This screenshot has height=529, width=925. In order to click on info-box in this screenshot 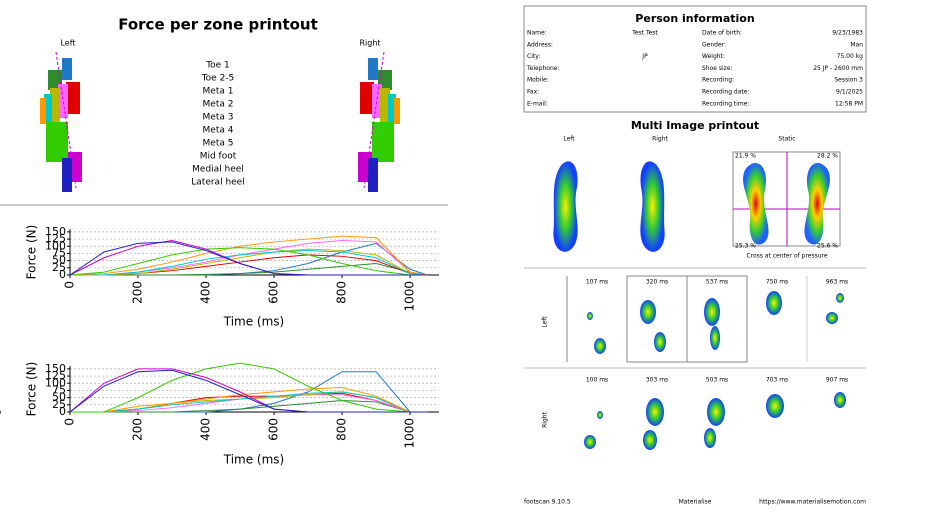, I will do `click(695, 59)`.